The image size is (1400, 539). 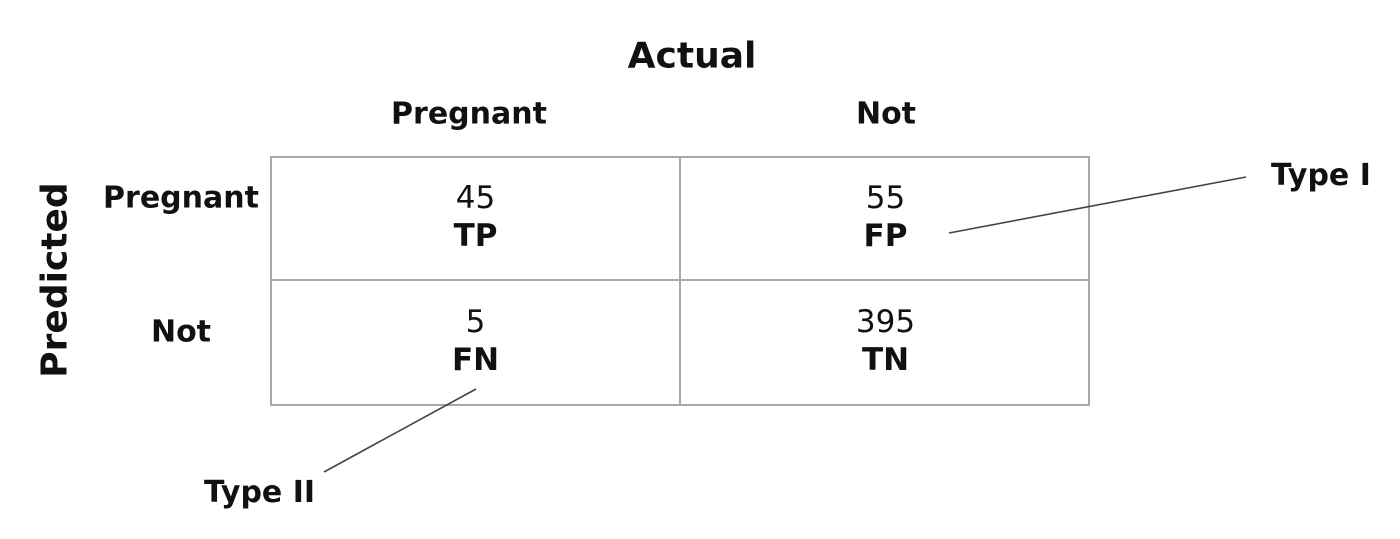 What do you see at coordinates (1097, 205) in the screenshot?
I see `type-i-leader-line` at bounding box center [1097, 205].